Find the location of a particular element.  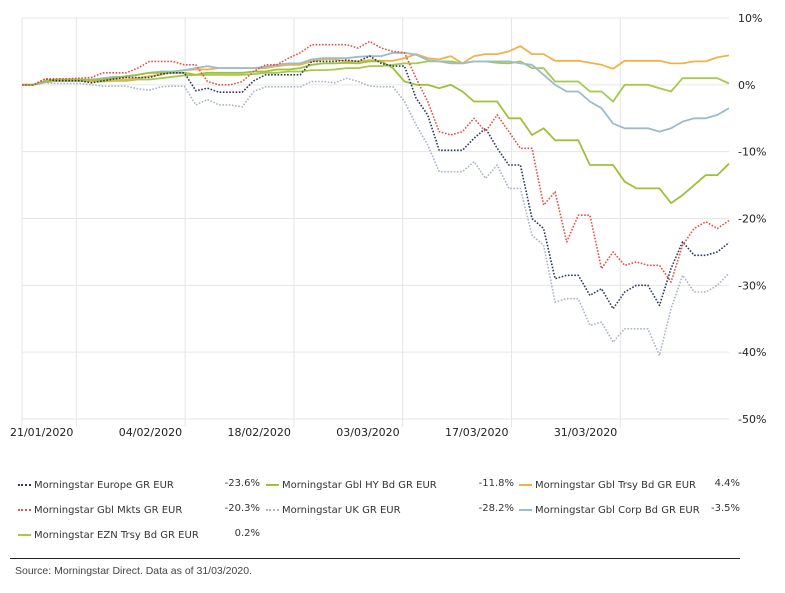

y-tick-label: -20% is located at coordinates (752, 219).